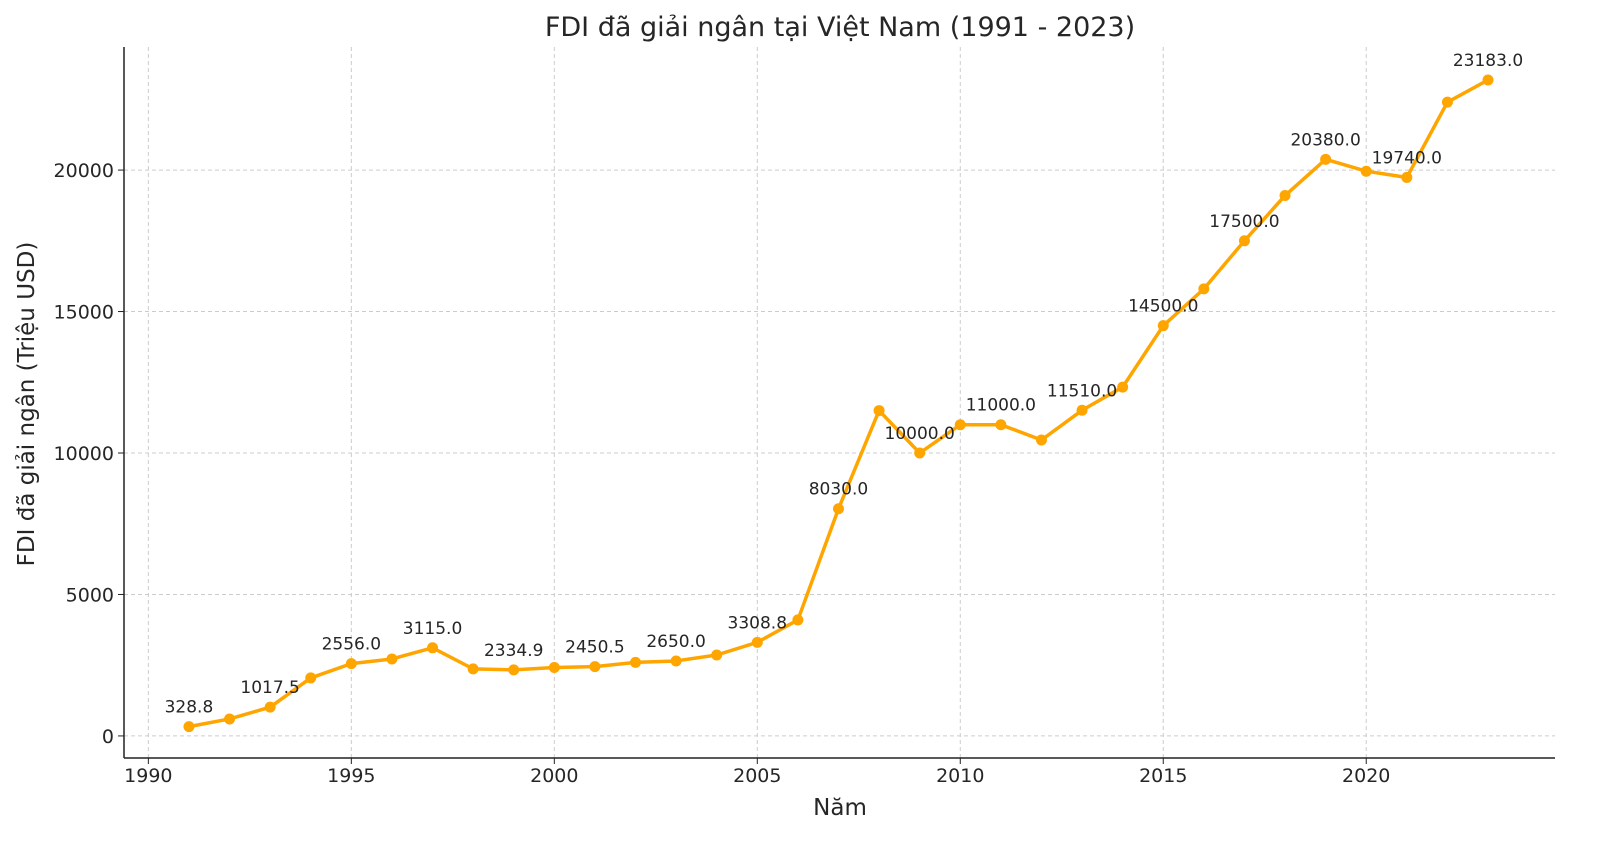  What do you see at coordinates (148, 776) in the screenshot?
I see `x-tick-label: 1990` at bounding box center [148, 776].